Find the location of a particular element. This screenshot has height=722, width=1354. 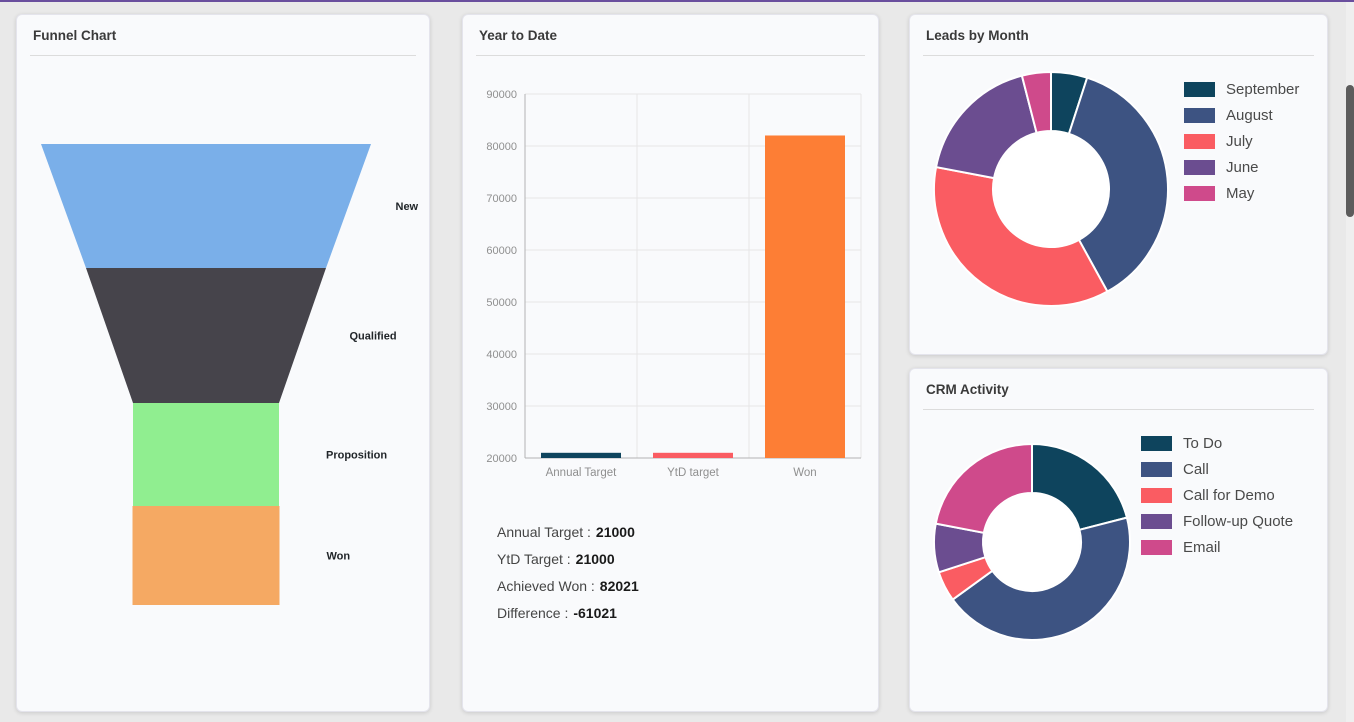

pie-slice-july is located at coordinates (1021, 236).